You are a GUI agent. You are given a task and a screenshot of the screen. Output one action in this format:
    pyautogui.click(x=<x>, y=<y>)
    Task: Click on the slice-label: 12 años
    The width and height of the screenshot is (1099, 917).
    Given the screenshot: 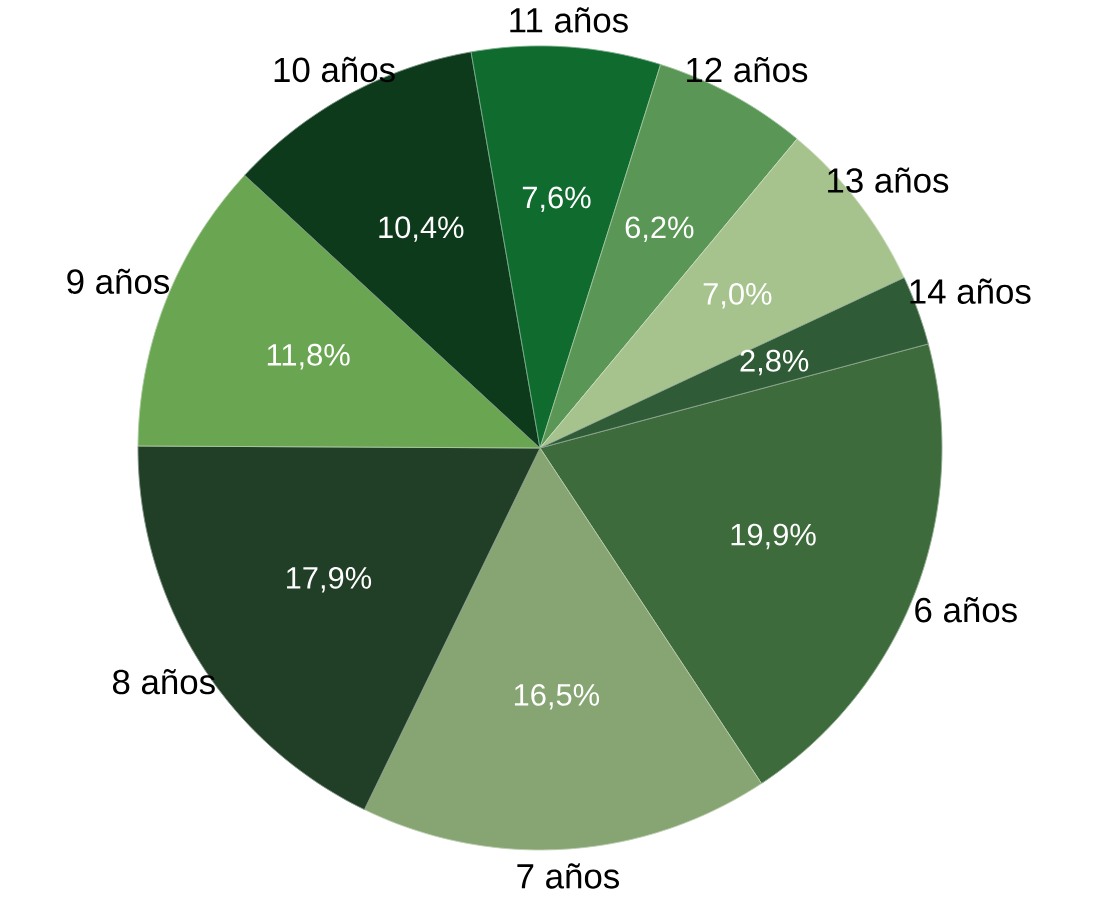 What is the action you would take?
    pyautogui.click(x=747, y=69)
    